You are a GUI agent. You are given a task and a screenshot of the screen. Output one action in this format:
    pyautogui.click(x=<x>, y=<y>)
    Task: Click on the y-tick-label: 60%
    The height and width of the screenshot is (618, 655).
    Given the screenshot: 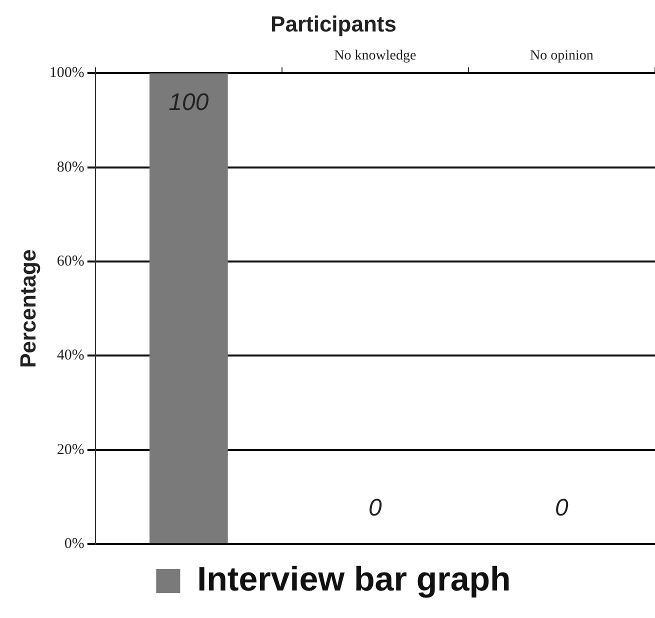 What is the action you would take?
    pyautogui.click(x=70, y=261)
    